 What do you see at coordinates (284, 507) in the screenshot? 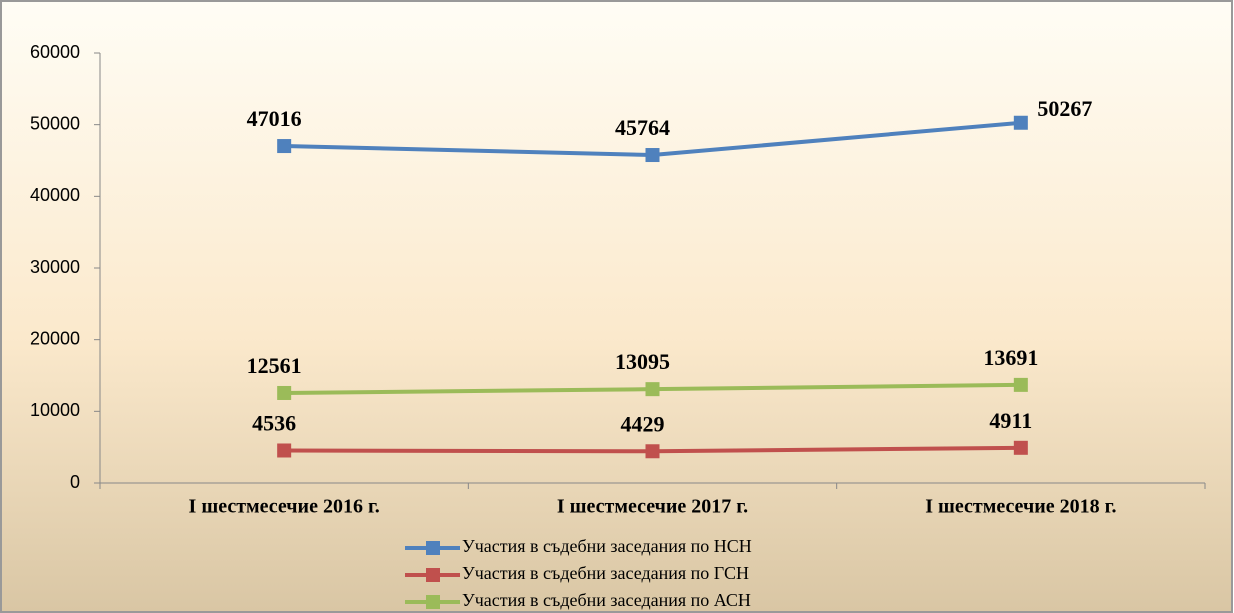
I see `x-tick-label: I шестмесечие 2016 г.` at bounding box center [284, 507].